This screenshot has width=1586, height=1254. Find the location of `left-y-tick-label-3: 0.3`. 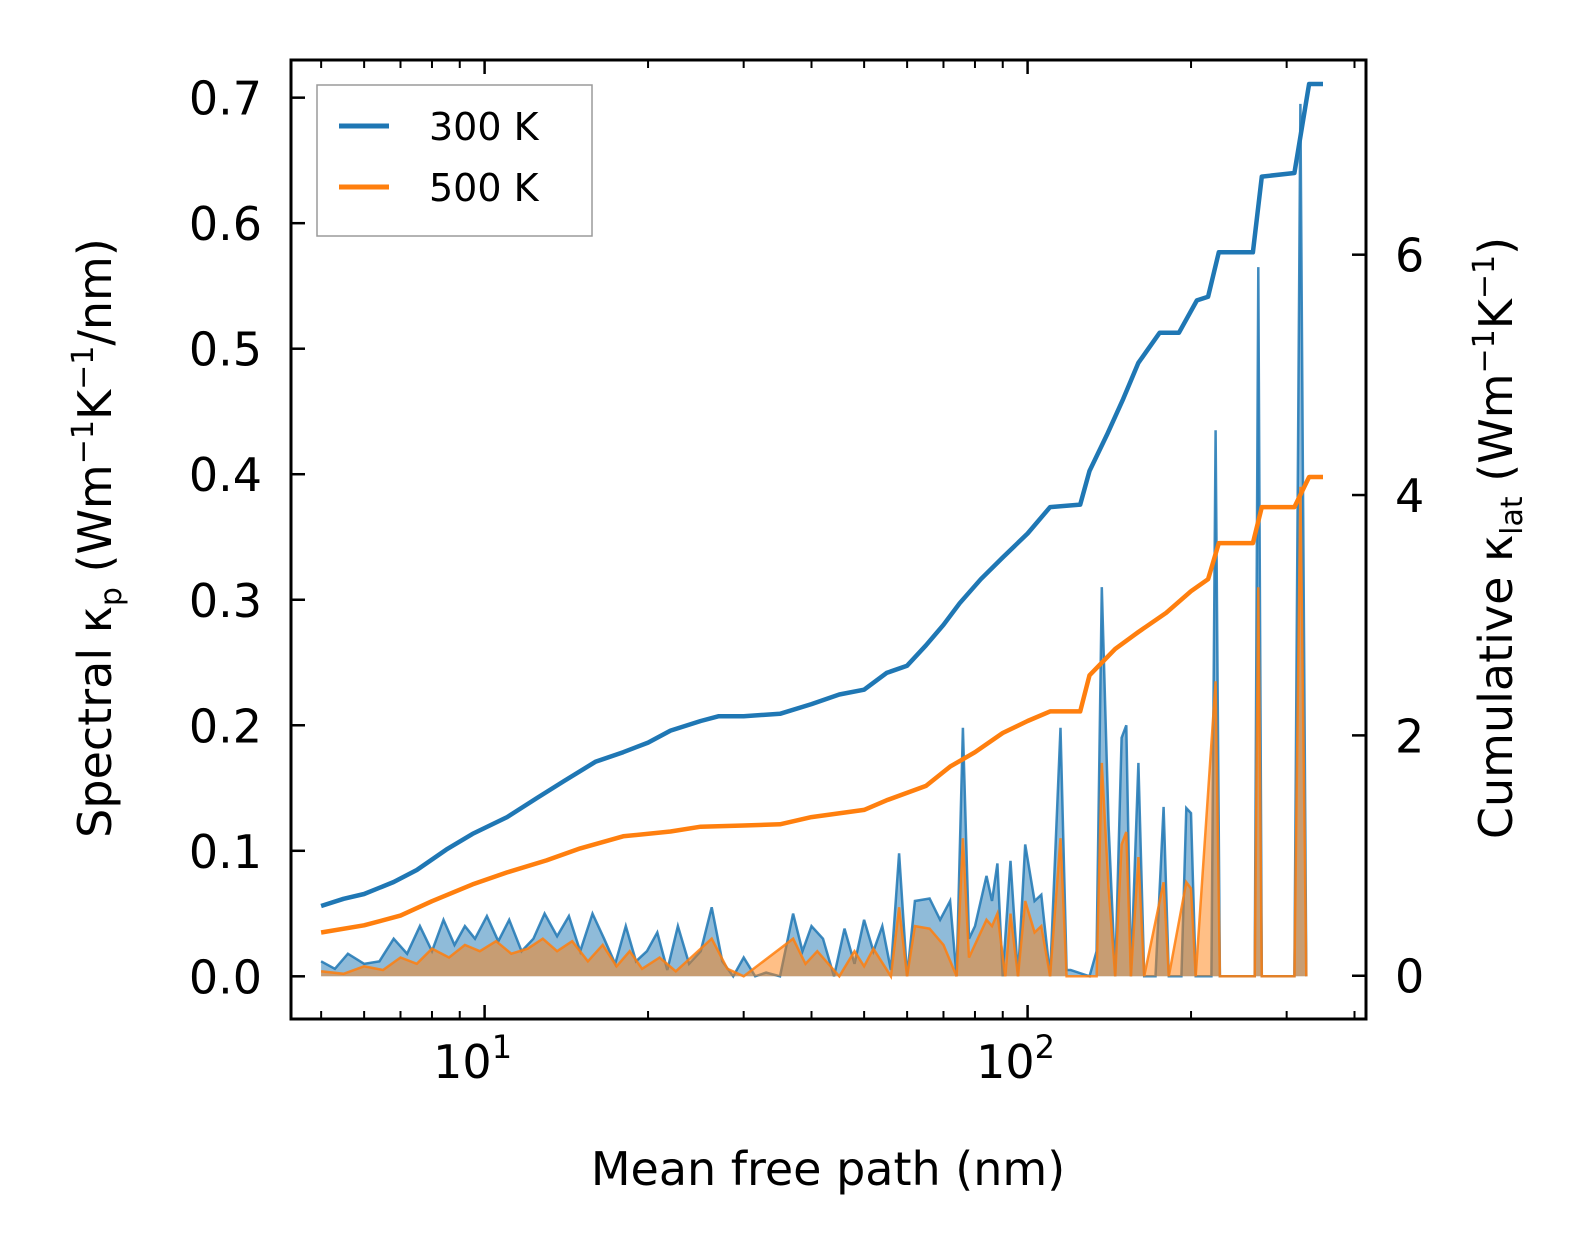

left-y-tick-label-3: 0.3 is located at coordinates (225, 601).